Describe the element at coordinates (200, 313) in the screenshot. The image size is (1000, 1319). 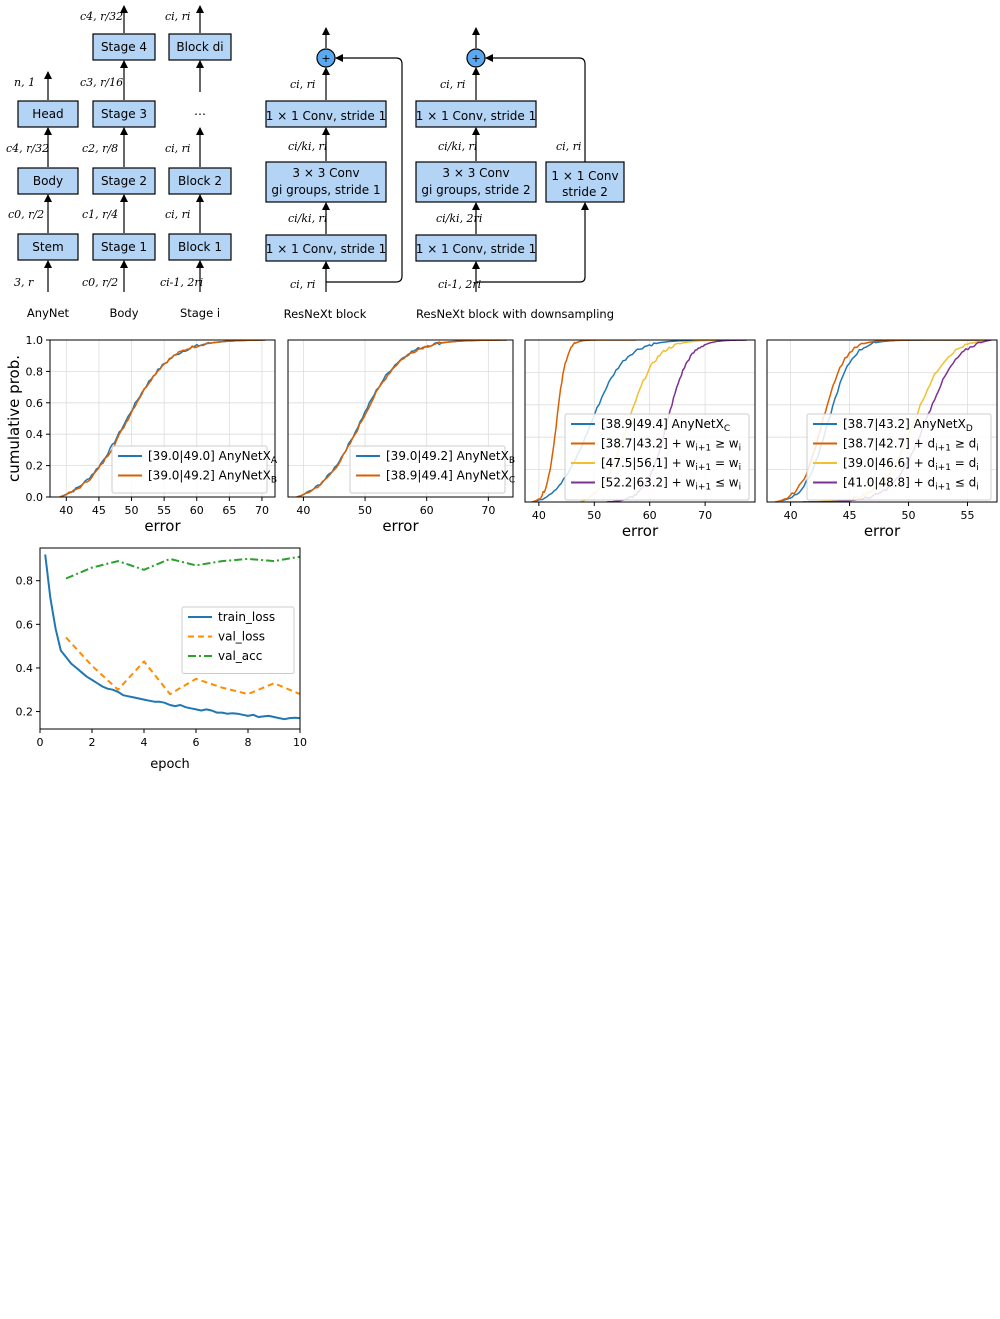
I see `stage-caption: Stage i` at that location.